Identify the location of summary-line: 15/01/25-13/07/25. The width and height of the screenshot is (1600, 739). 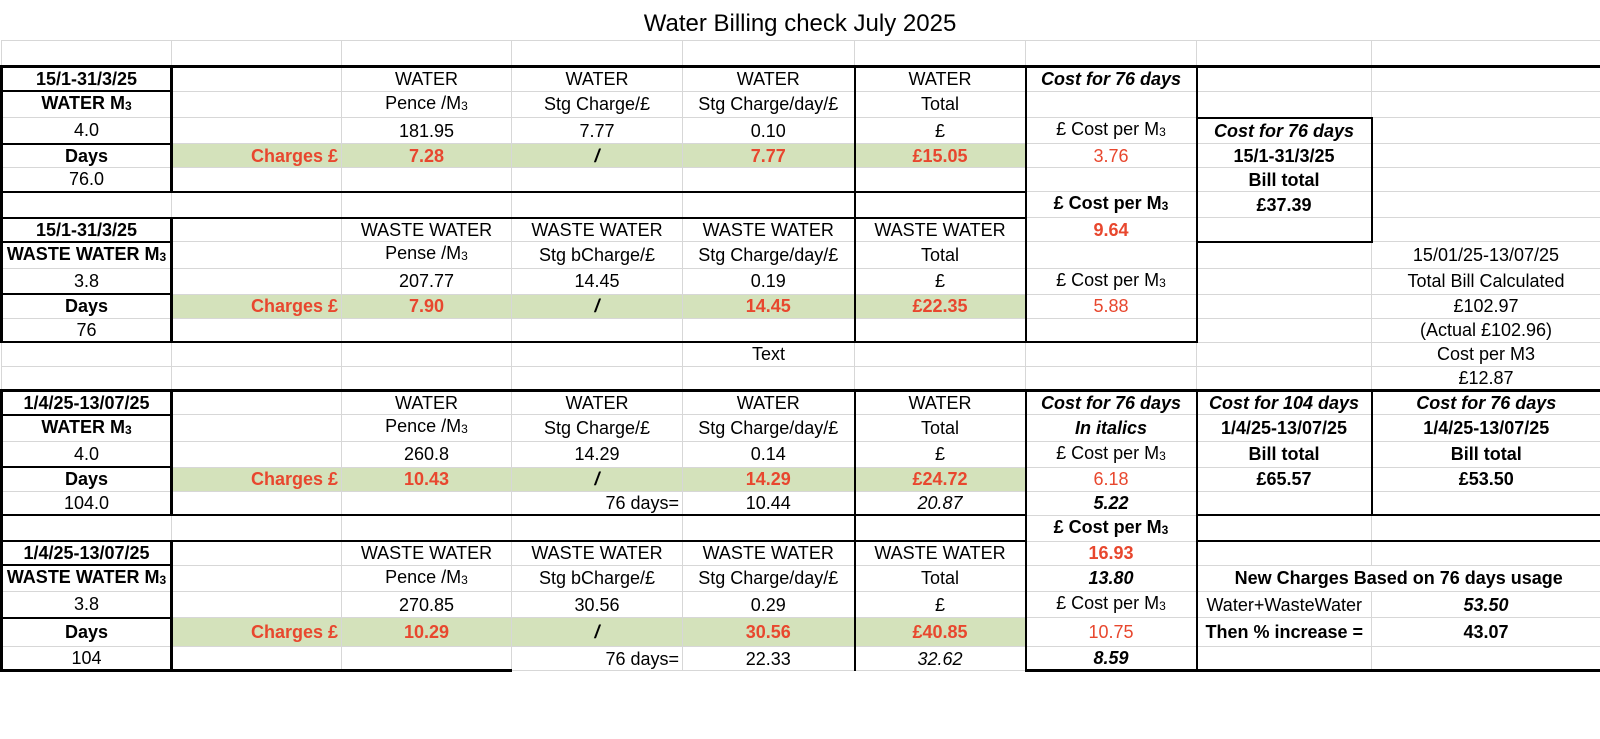
(1485, 255).